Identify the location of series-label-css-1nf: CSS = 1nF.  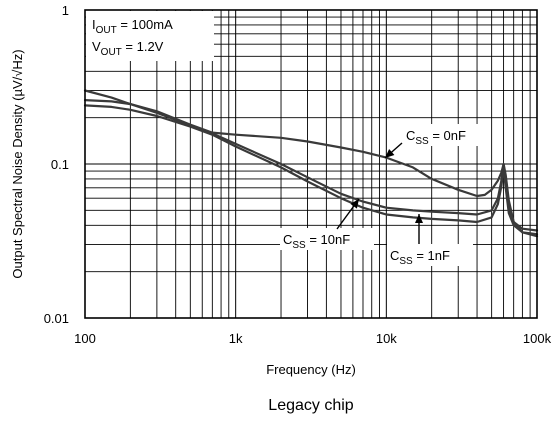
(420, 257).